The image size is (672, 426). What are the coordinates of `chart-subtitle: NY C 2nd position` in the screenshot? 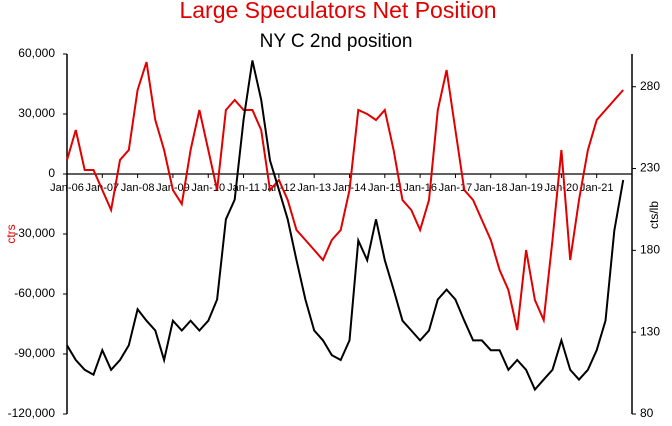 It's located at (336, 41).